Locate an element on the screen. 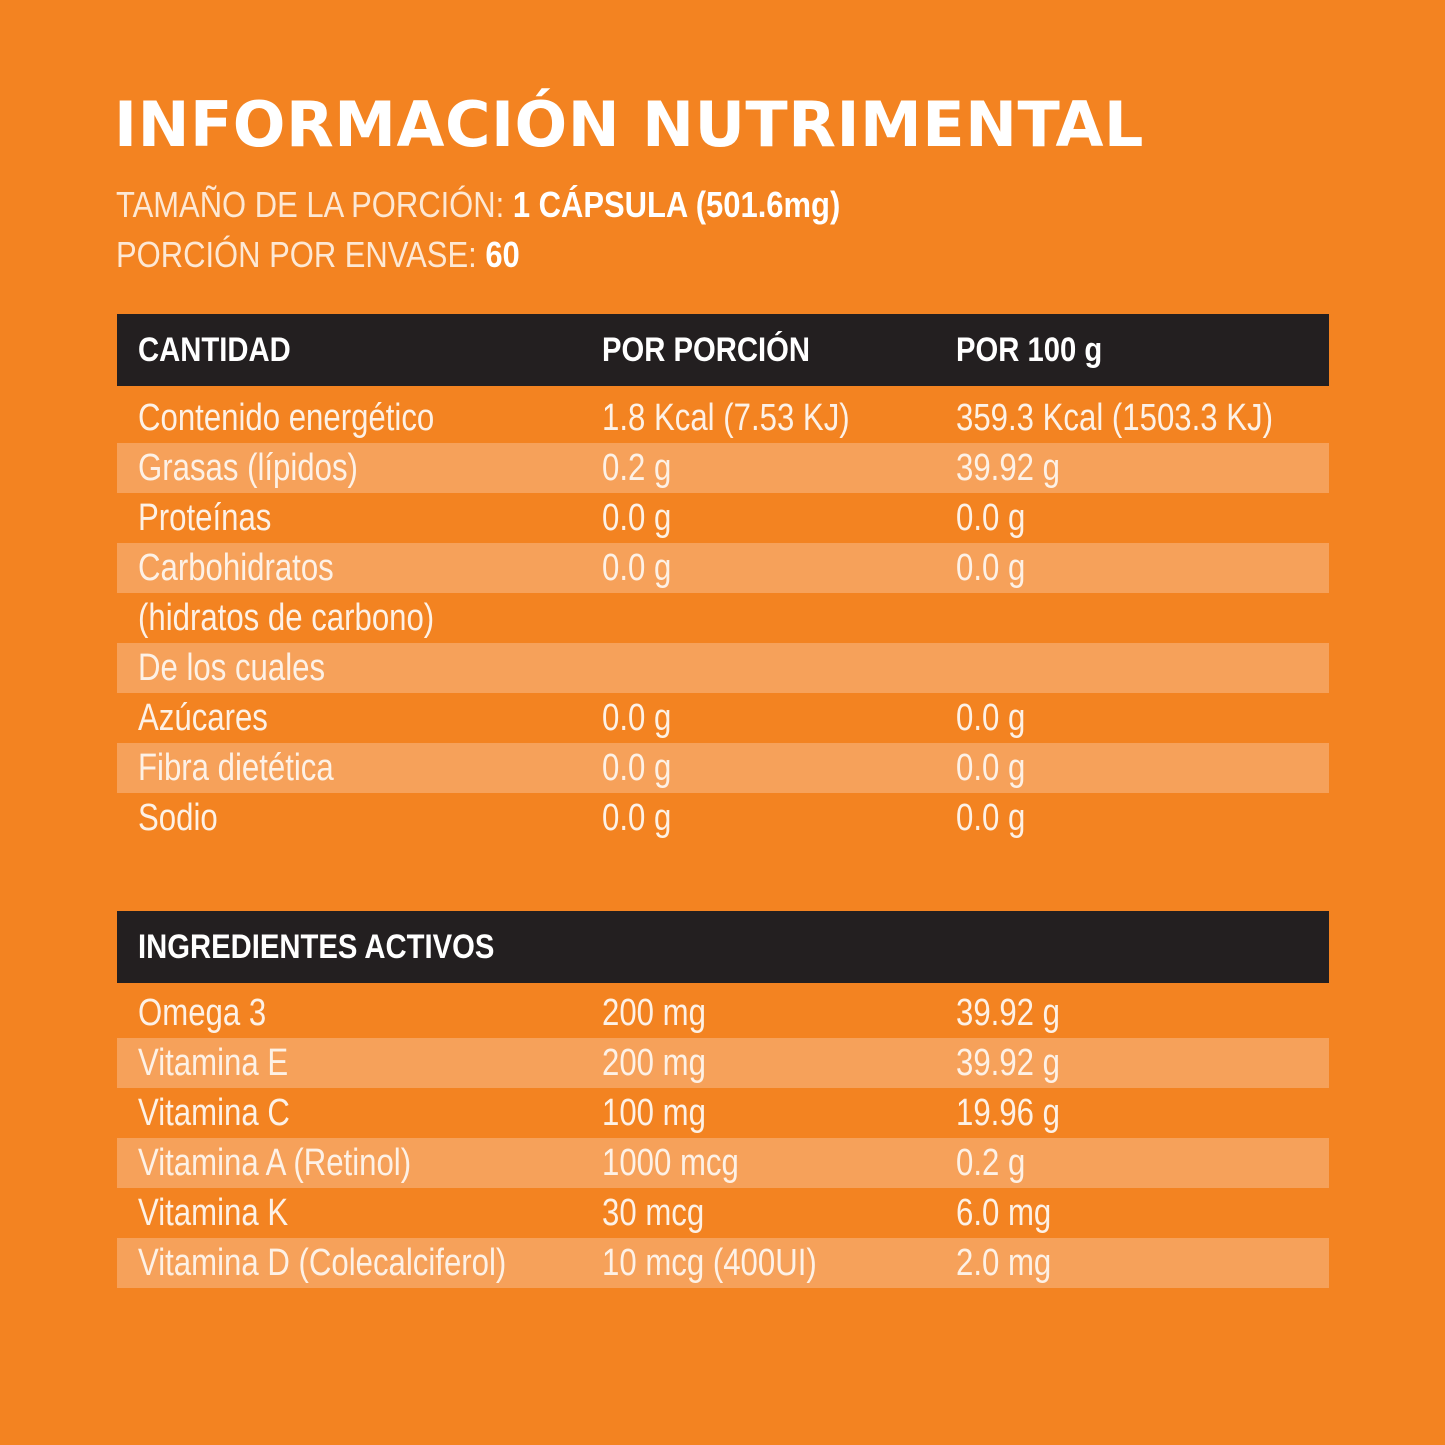 This screenshot has height=1445, width=1445. row-per-100g: 2.0 mg is located at coordinates (1004, 1263).